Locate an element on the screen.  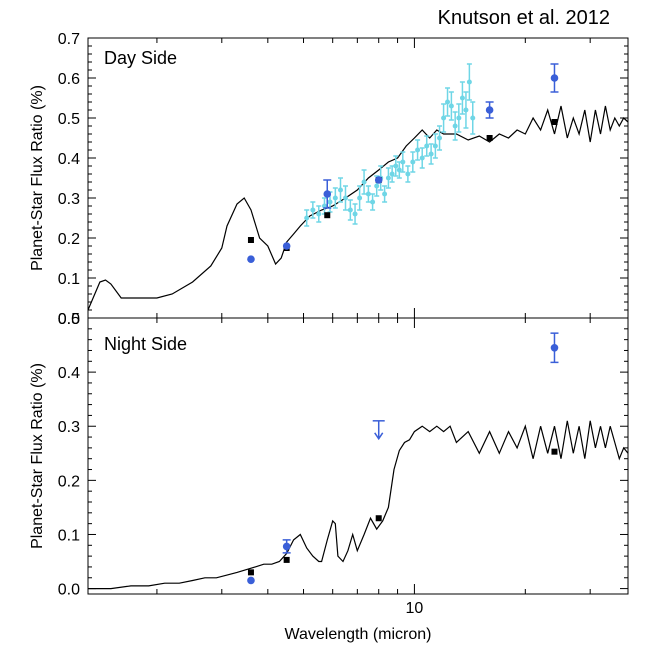
day-side-y-tick-label: 0.0 is located at coordinates (69, 319).